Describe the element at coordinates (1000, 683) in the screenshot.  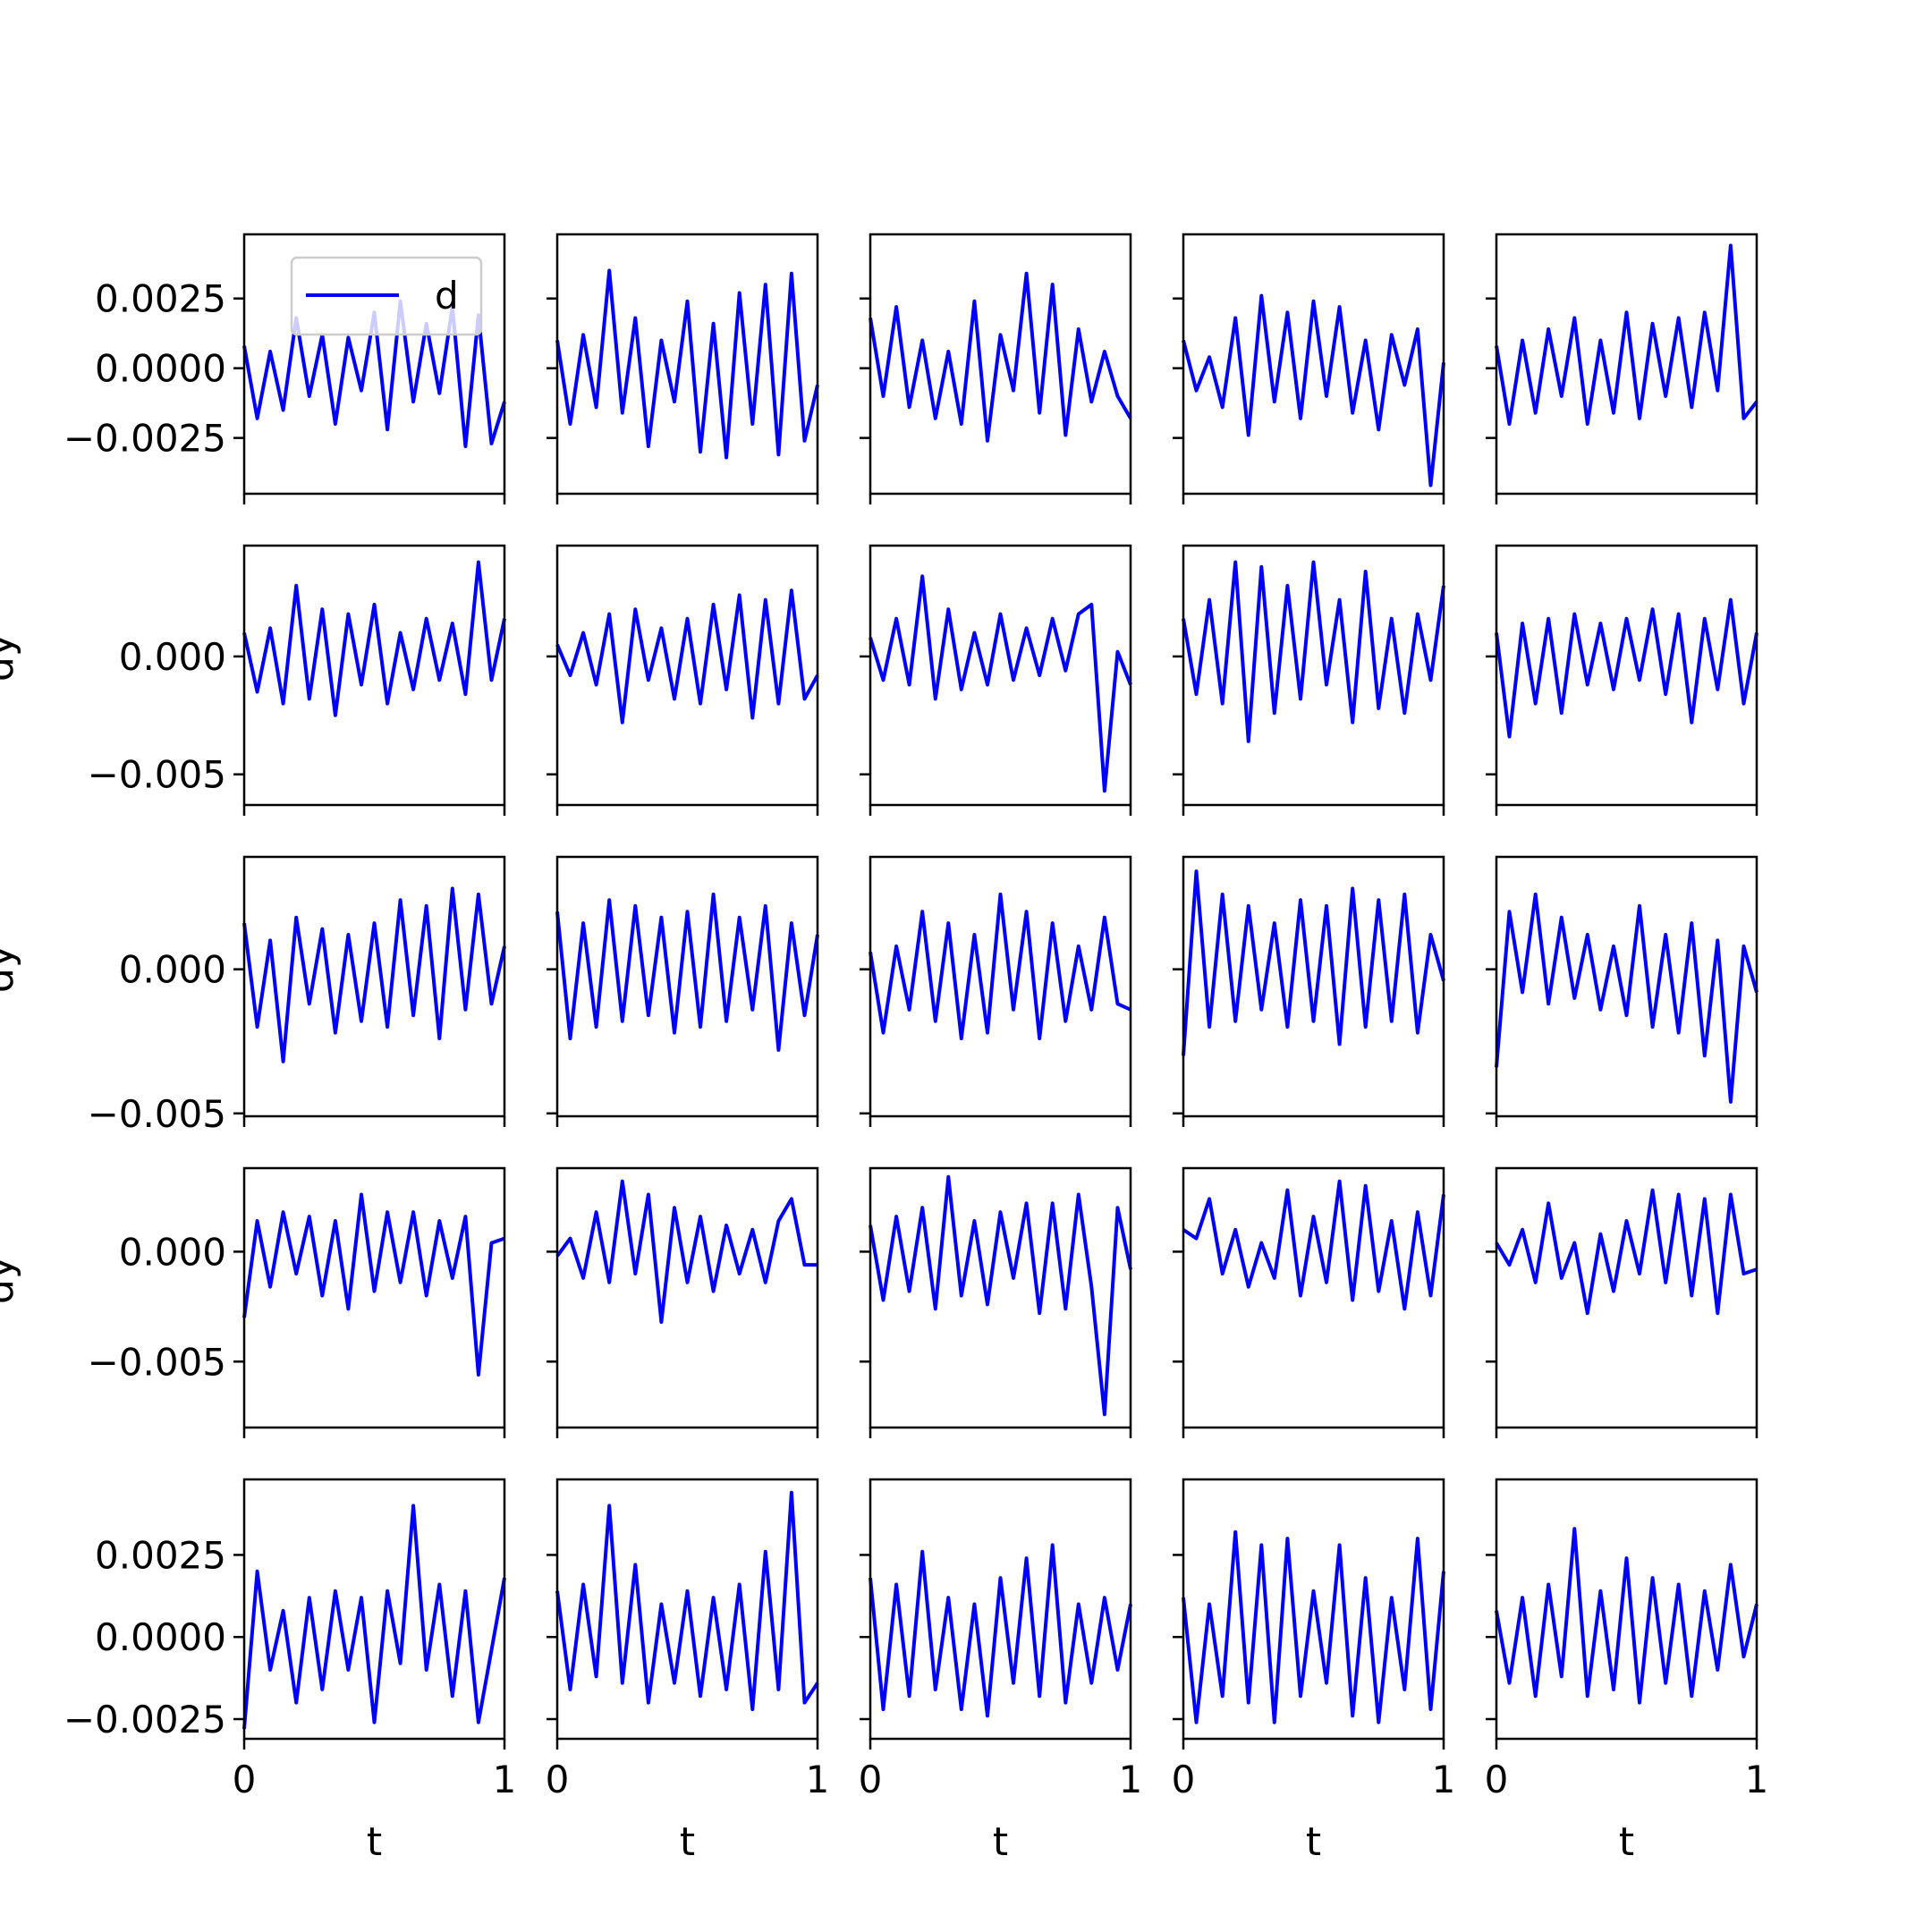
I see `series-line-r1-c2` at that location.